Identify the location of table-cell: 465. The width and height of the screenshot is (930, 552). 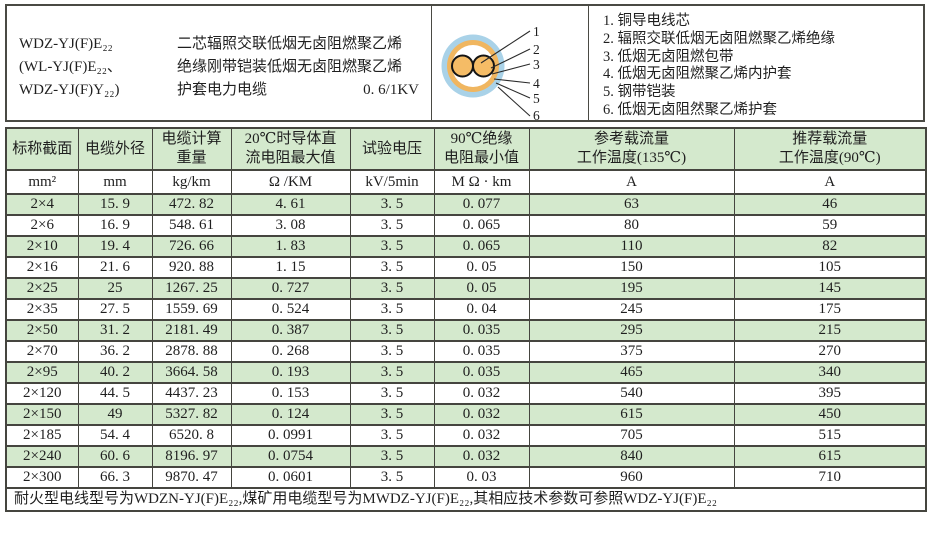
(631, 372).